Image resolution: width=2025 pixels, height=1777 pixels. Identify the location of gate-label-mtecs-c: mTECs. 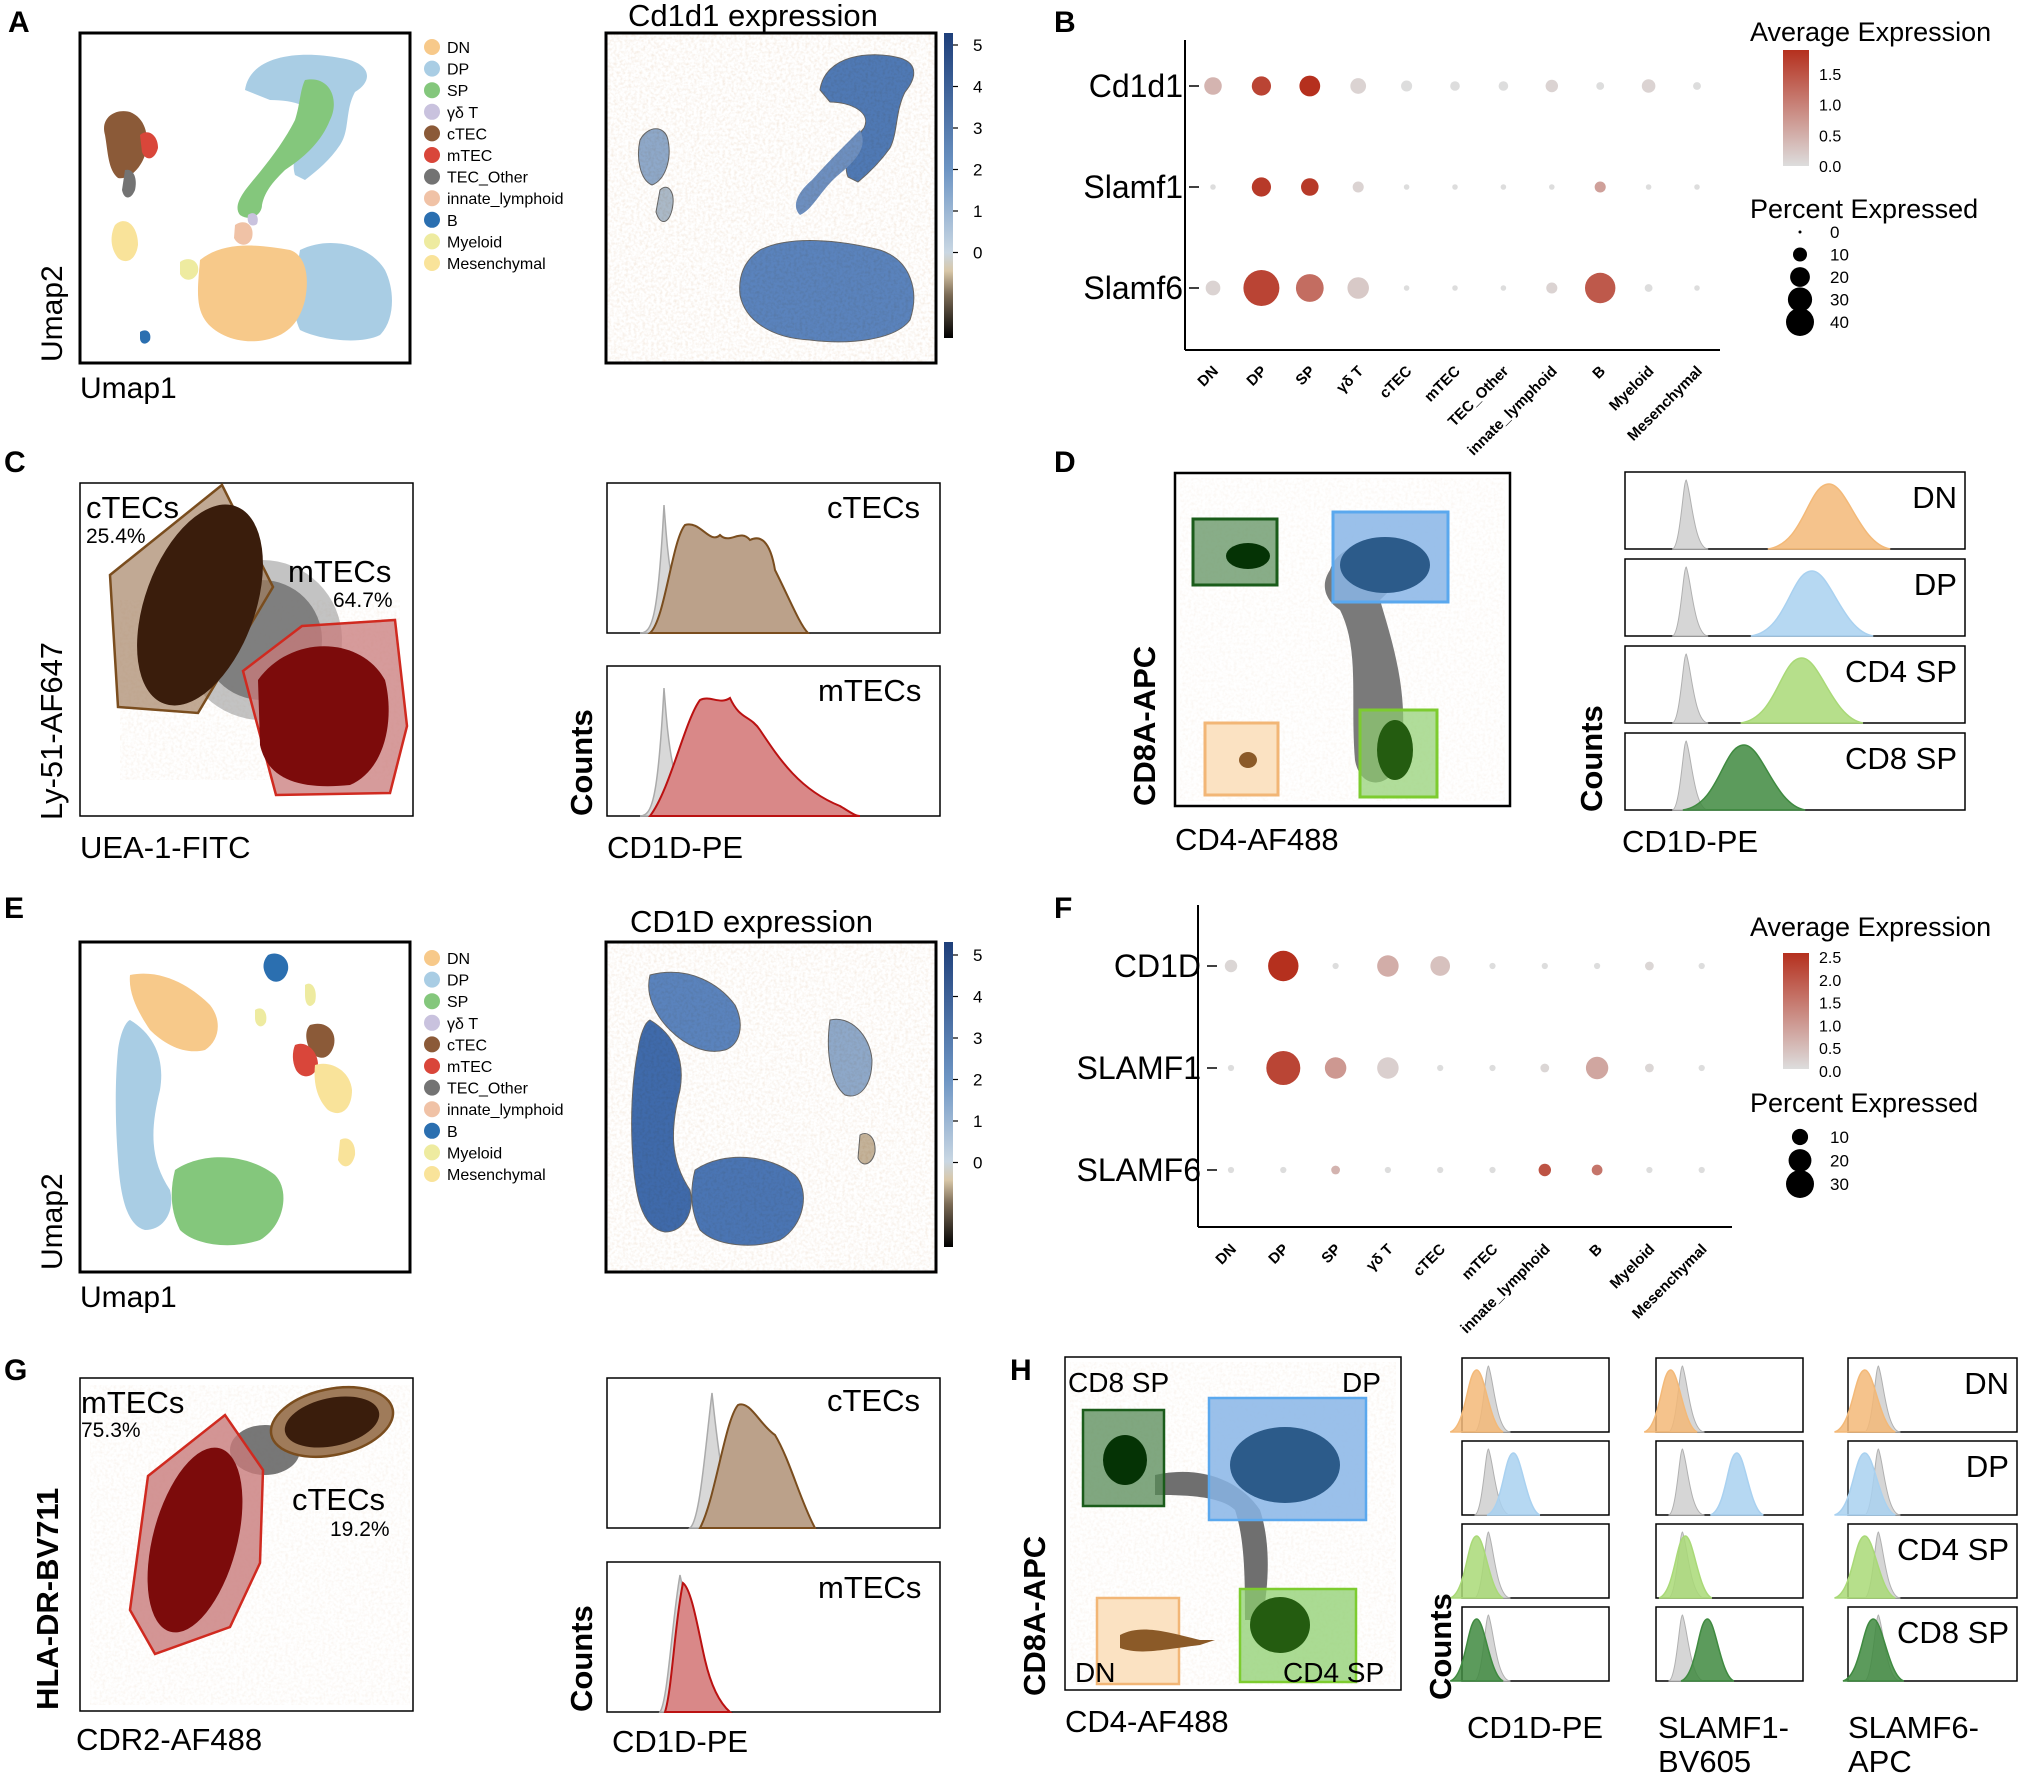
(339, 571).